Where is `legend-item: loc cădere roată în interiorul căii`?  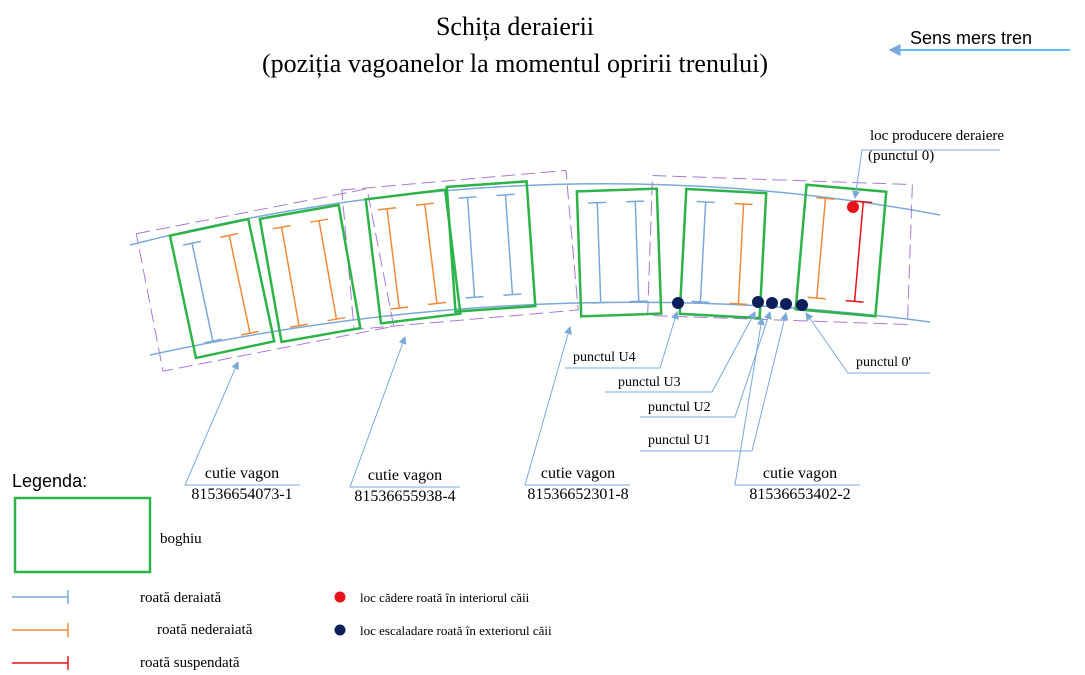
legend-item: loc cădere roată în interiorul căii is located at coordinates (445, 597).